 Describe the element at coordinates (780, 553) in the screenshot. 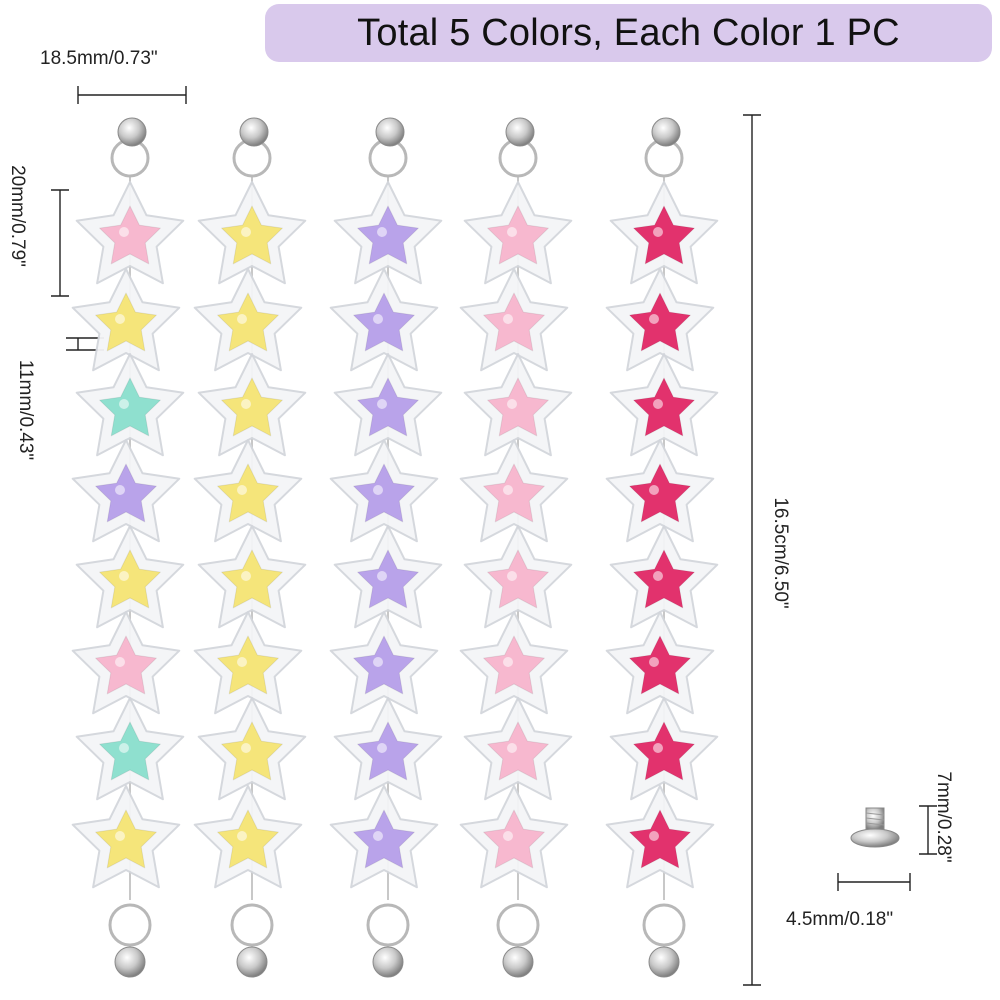

I see `total-length-label: 16.5cm/6.50"` at that location.